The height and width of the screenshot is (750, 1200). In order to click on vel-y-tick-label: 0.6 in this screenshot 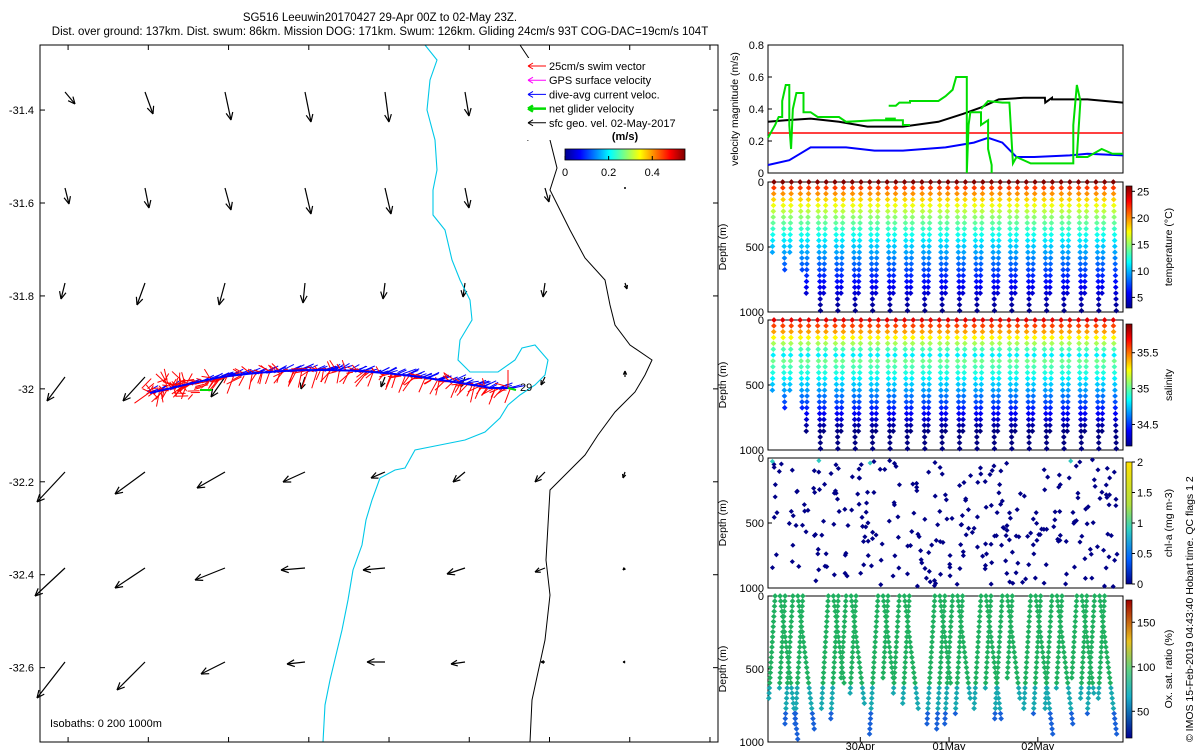, I will do `click(756, 78)`.